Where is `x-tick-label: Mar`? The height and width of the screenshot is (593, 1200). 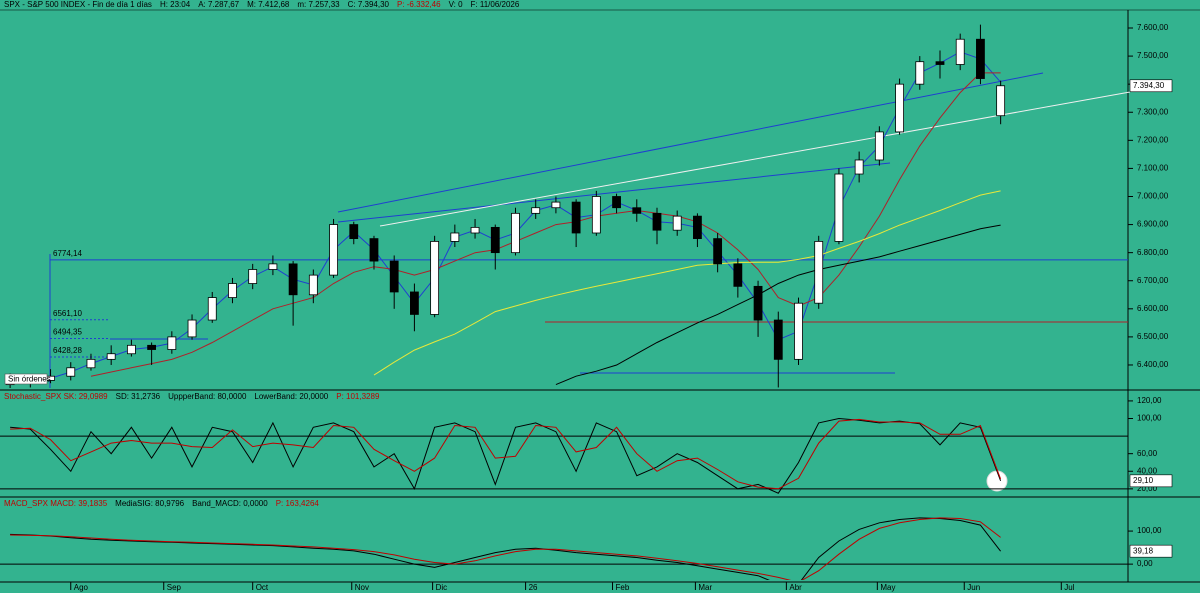
x-tick-label: Mar is located at coordinates (705, 587).